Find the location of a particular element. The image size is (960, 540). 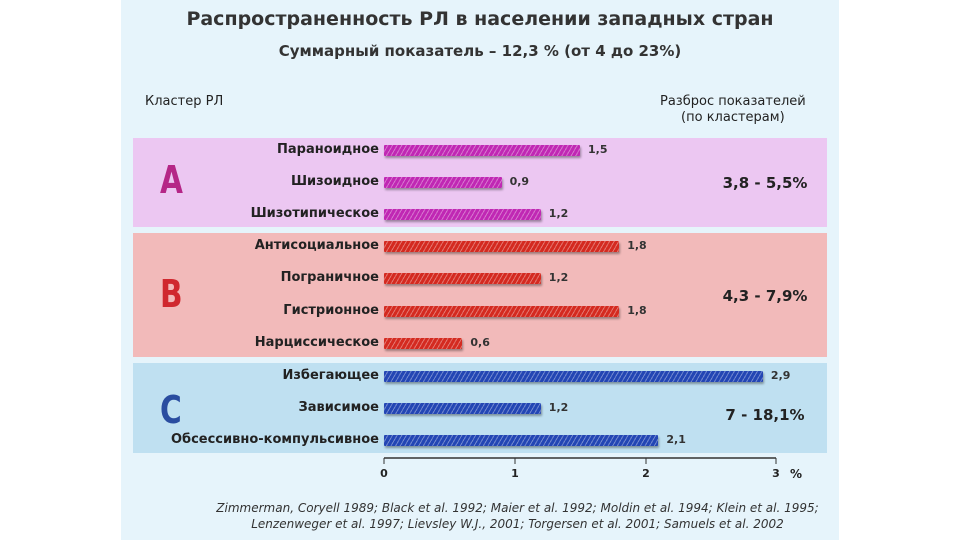

cluster-b-letter: B is located at coordinates (171, 294).